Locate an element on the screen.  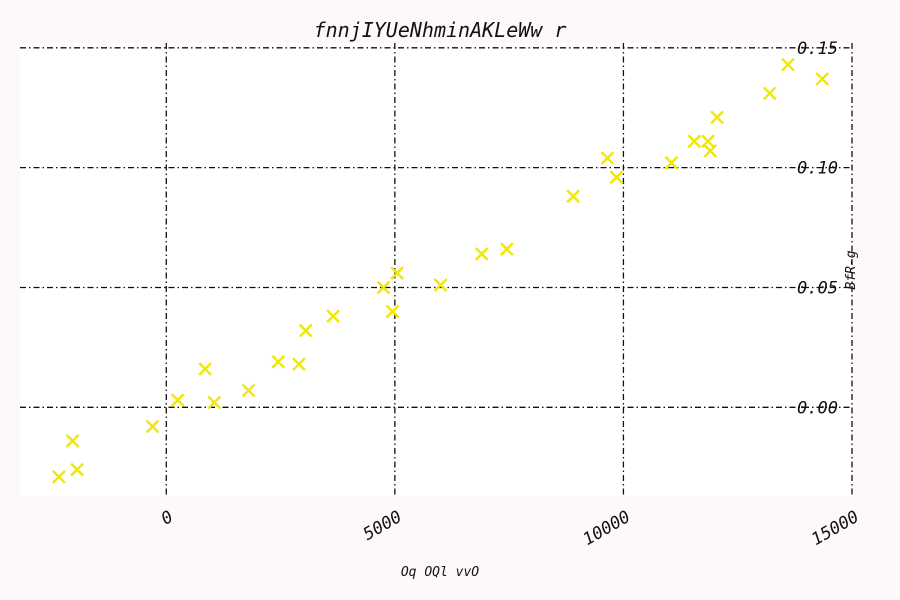
y-tick-label: 0.10 is located at coordinates (817, 169).